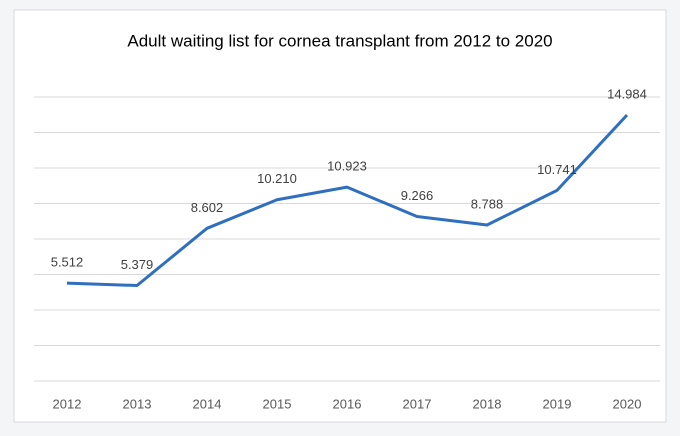  I want to click on x-tick-label: 2020, so click(627, 403).